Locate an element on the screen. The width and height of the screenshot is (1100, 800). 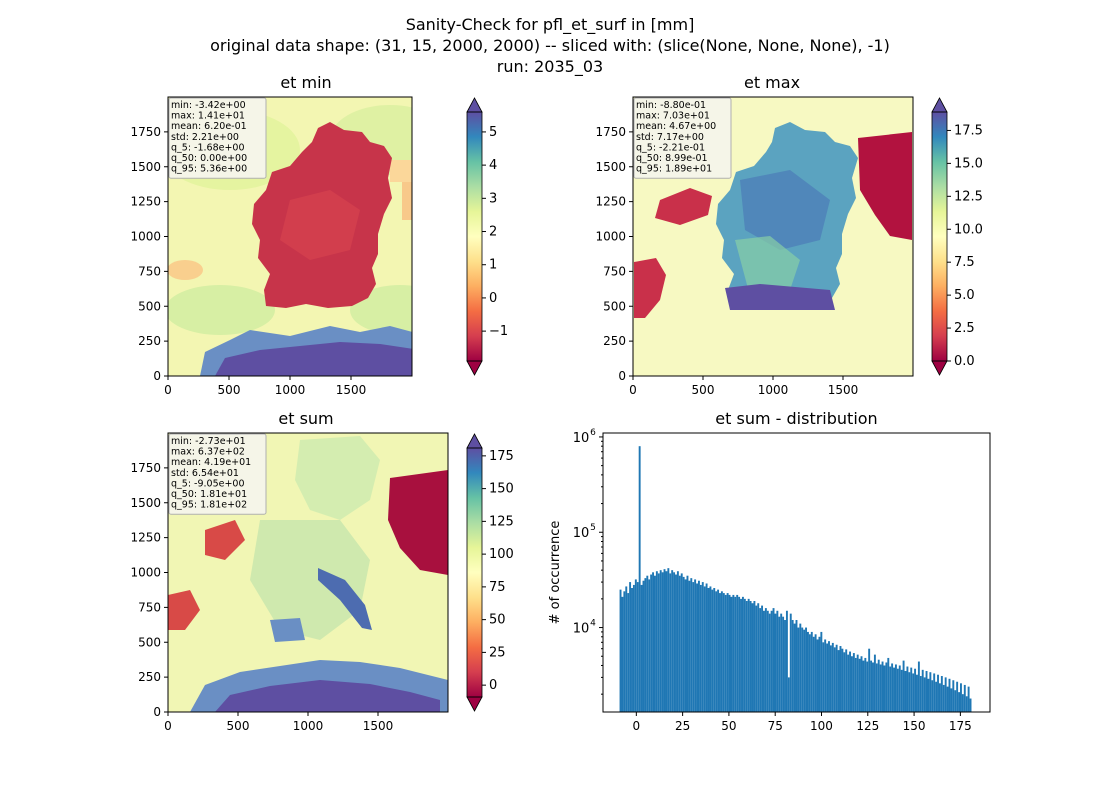
colorbar-tick-label: 50 is located at coordinates (497, 620).